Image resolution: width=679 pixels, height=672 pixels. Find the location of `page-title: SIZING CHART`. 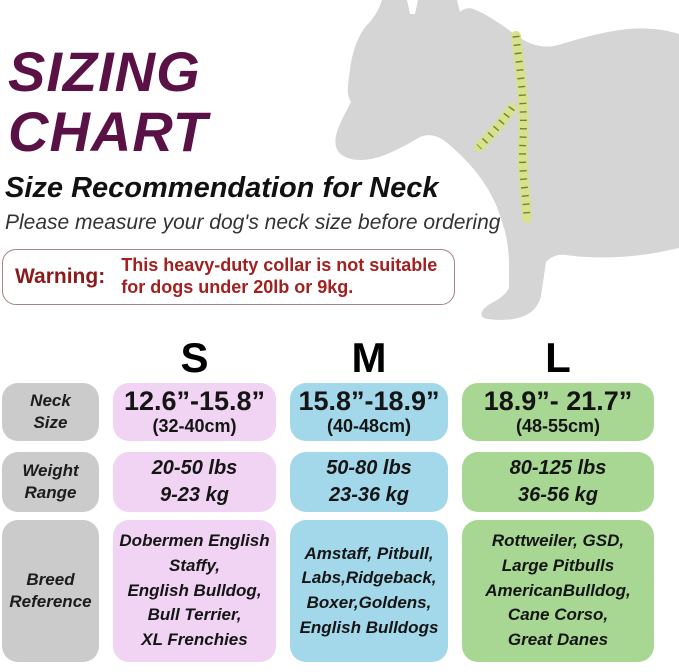

page-title: SIZING CHART is located at coordinates (108, 102).